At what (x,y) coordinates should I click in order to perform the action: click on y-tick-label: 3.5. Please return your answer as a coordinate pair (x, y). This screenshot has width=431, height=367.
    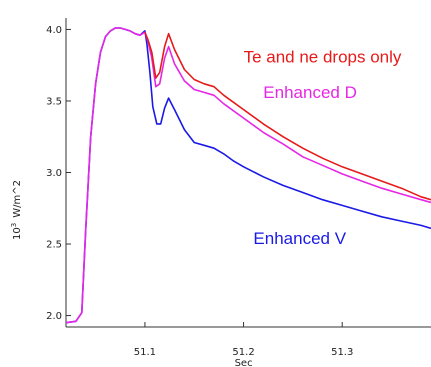
    Looking at the image, I should click on (54, 101).